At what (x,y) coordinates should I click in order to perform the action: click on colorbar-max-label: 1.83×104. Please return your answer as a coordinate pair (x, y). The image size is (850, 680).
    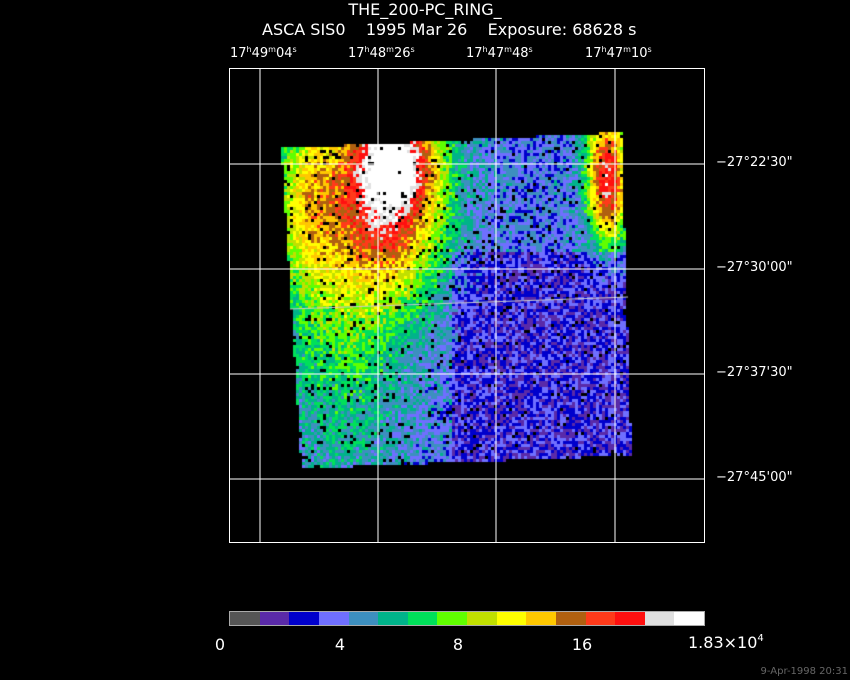
    Looking at the image, I should click on (726, 642).